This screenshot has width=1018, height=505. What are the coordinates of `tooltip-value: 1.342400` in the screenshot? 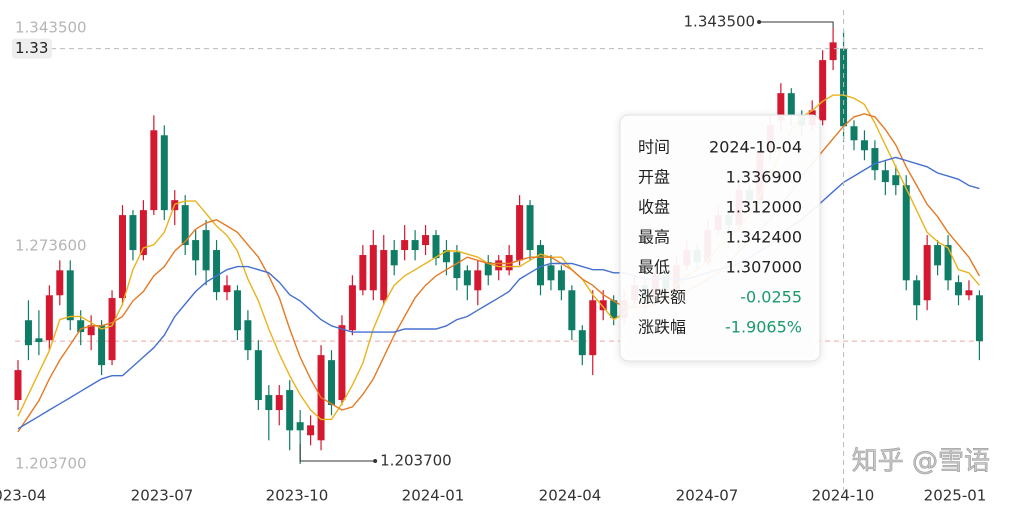 It's located at (764, 237).